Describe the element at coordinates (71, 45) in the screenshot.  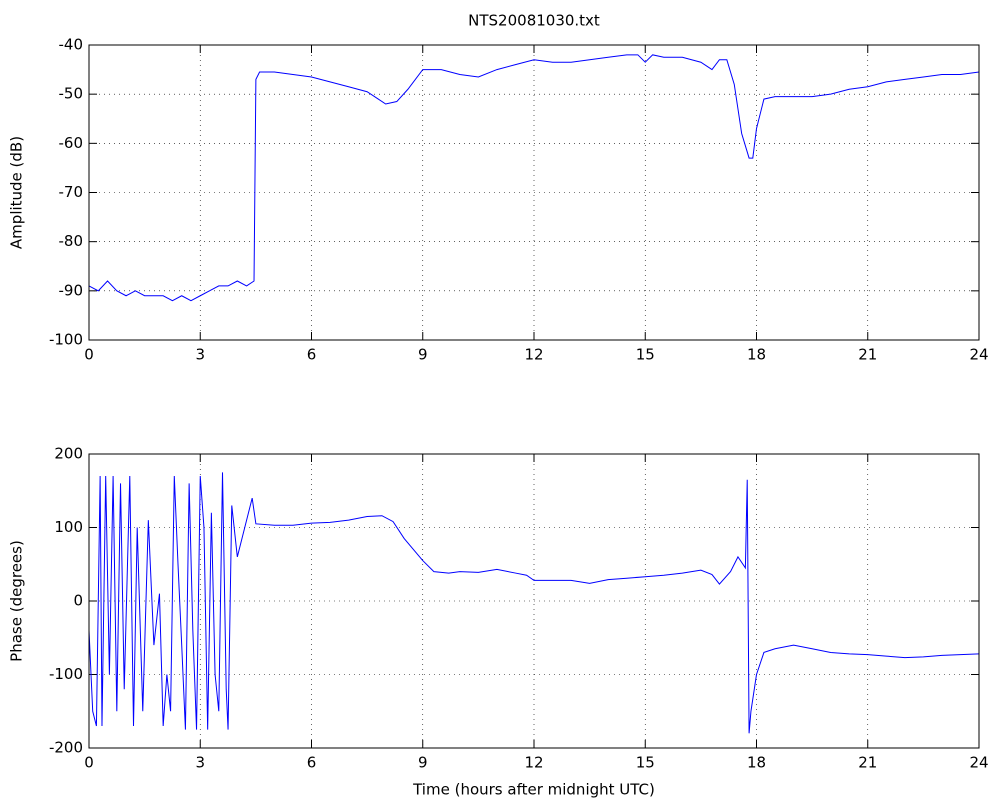
I see `y-tick-label: -40` at that location.